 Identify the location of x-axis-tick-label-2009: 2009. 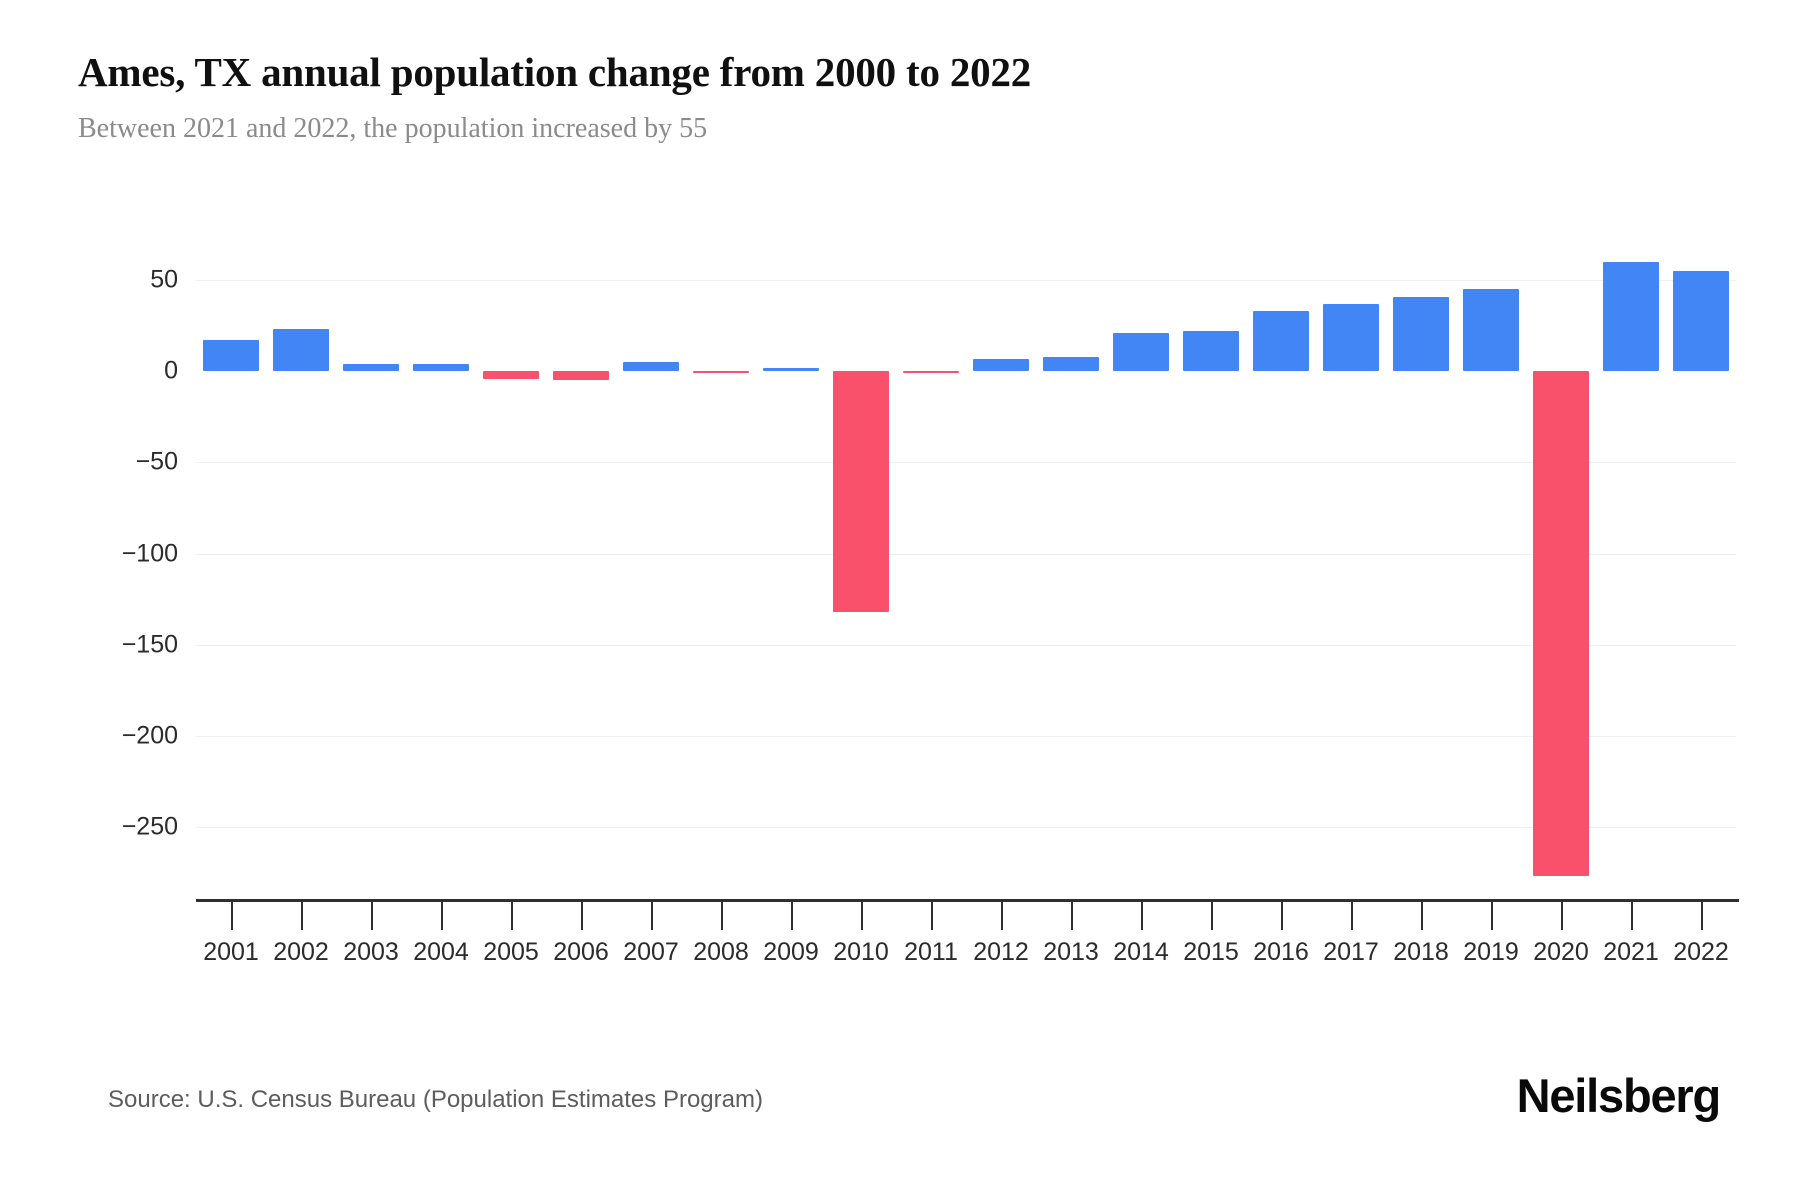
(791, 952).